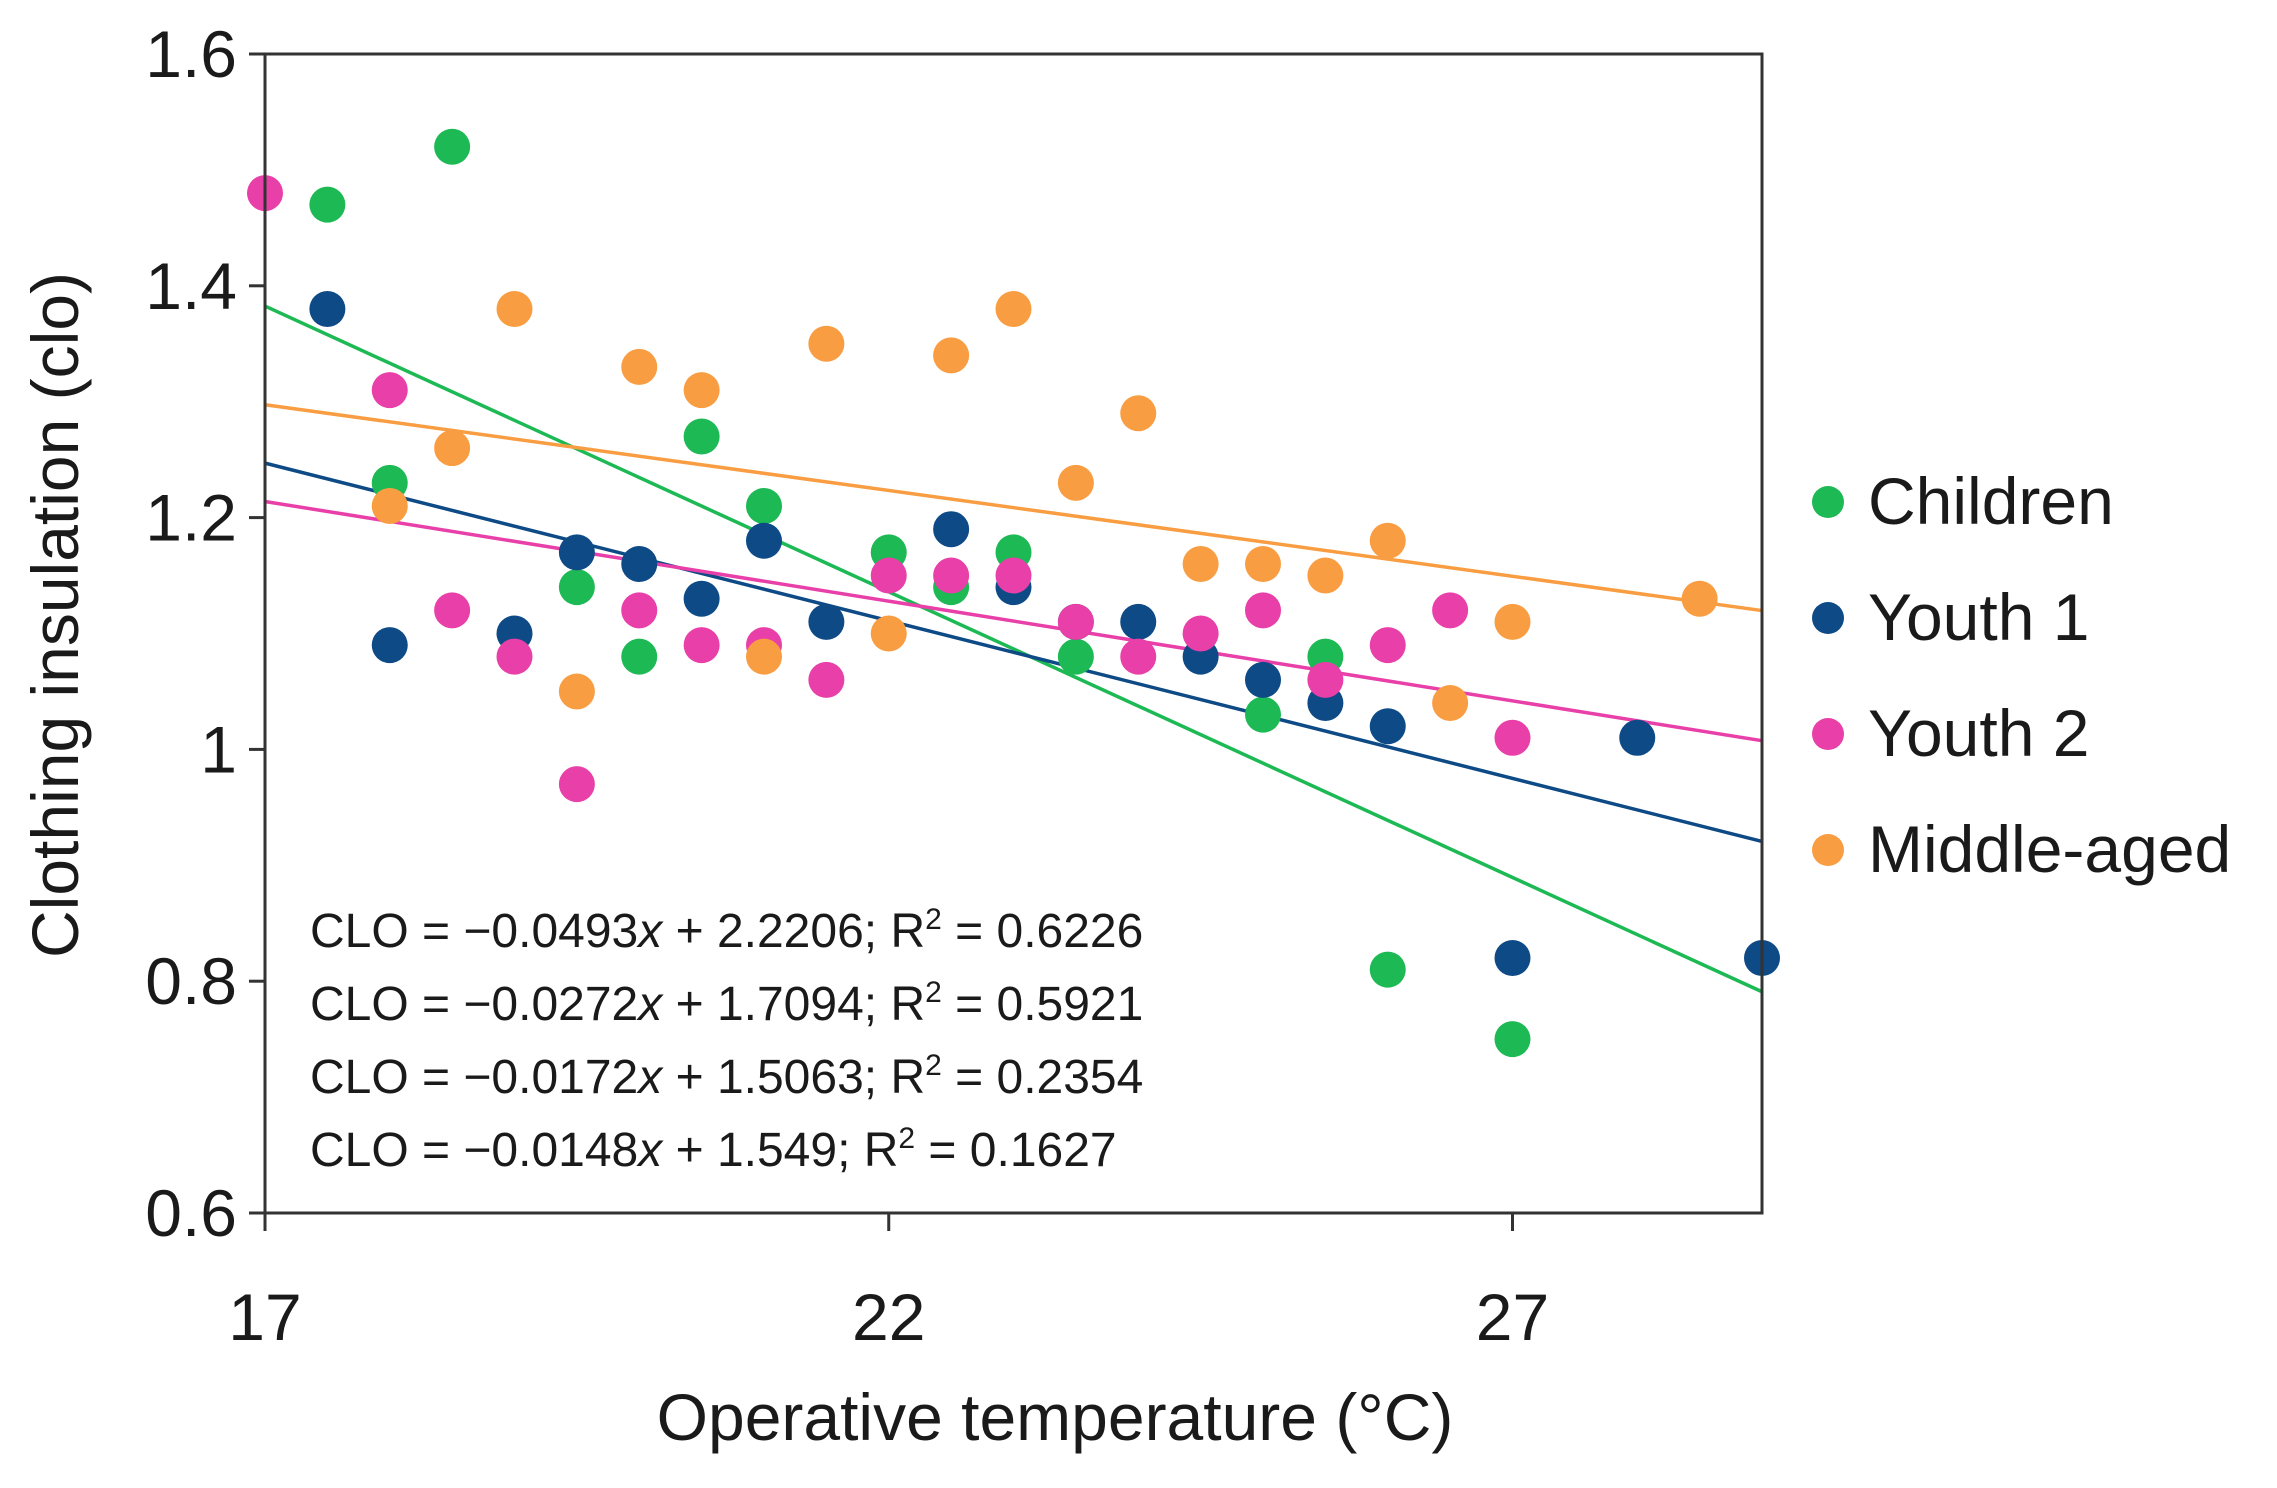 Image resolution: width=2277 pixels, height=1488 pixels. Describe the element at coordinates (713, 1149) in the screenshot. I see `equation-middle-aged: CLO = −0.0148x + 1.549; R2 = 0.1627` at that location.